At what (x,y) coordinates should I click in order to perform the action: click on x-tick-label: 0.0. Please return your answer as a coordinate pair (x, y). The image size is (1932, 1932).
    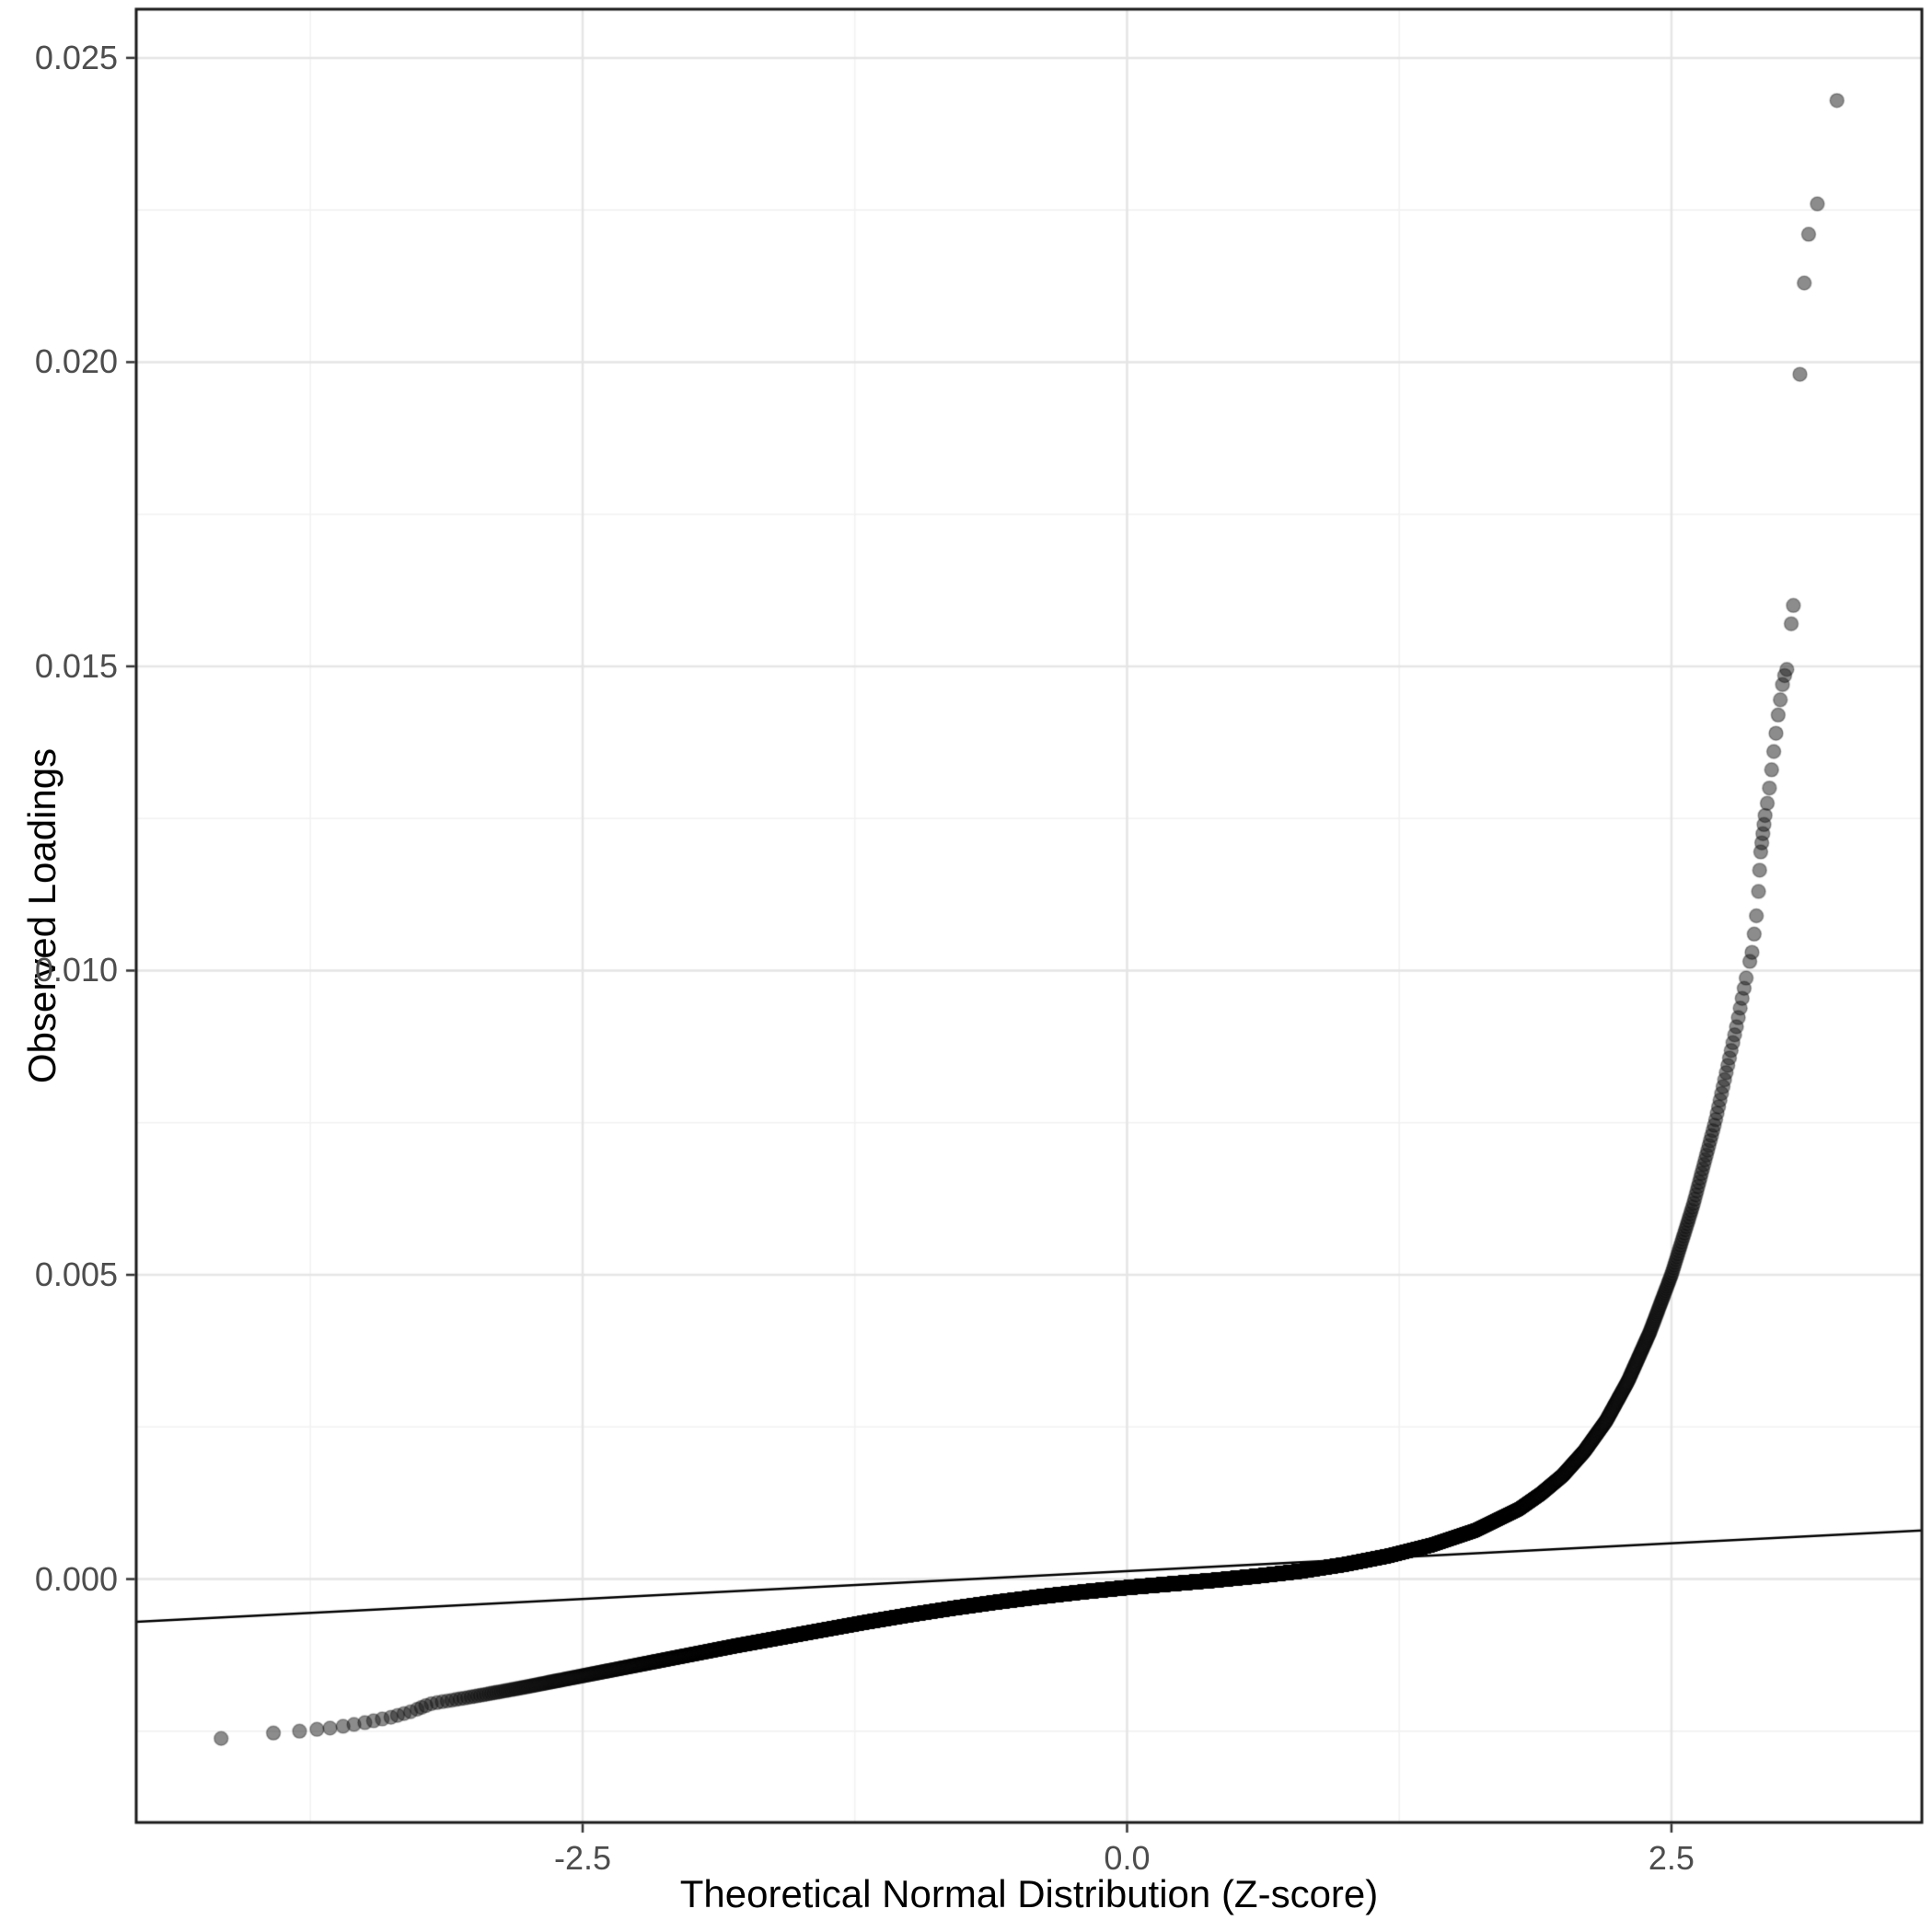
    Looking at the image, I should click on (1128, 1858).